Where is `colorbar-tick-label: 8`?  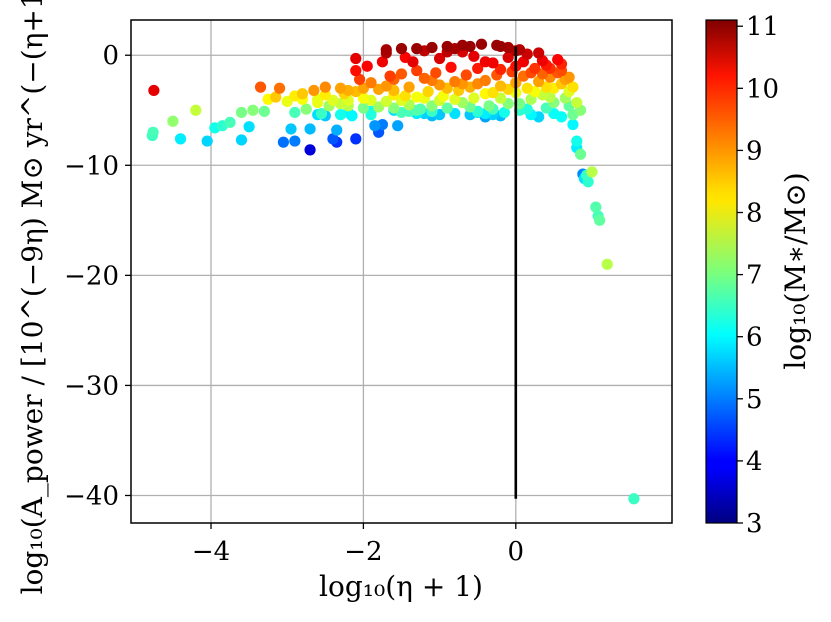 colorbar-tick-label: 8 is located at coordinates (754, 214).